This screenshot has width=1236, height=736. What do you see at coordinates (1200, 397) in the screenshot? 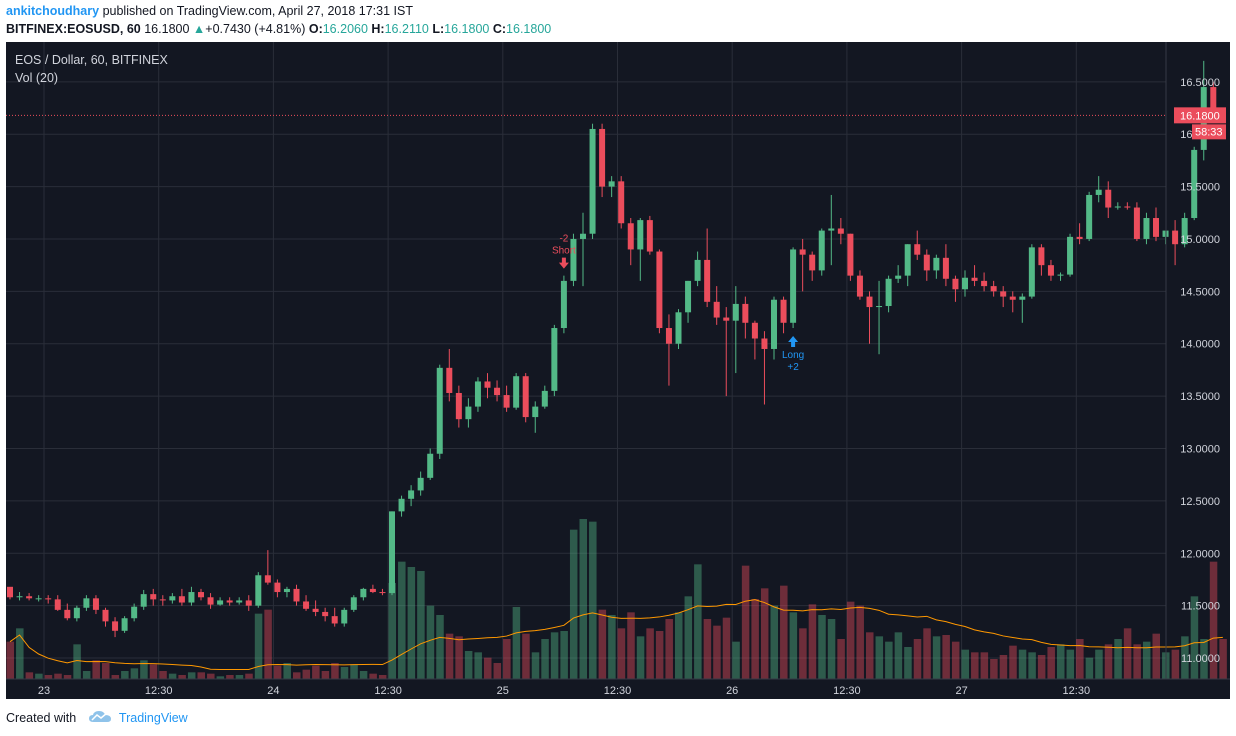
I see `price-tick-label: 13.5000` at bounding box center [1200, 397].